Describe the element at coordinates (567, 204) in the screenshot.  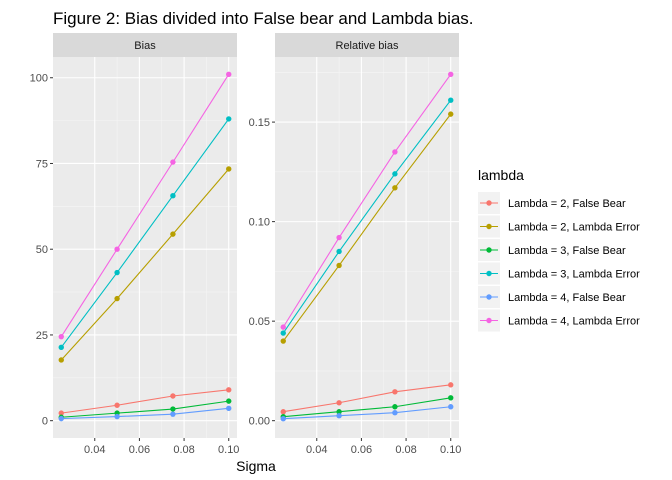
I see `legend-label: Lambda = 2, False Bear` at that location.